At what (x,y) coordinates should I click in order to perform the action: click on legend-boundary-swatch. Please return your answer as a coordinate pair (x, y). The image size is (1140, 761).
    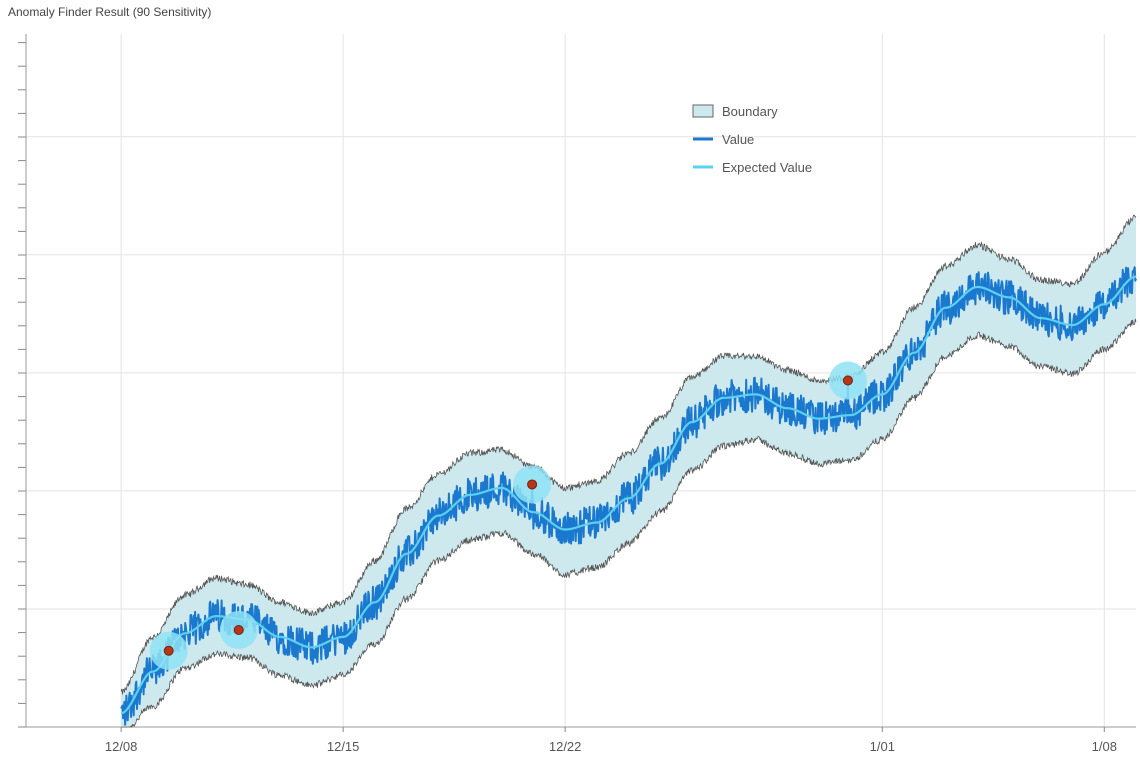
    Looking at the image, I should click on (703, 111).